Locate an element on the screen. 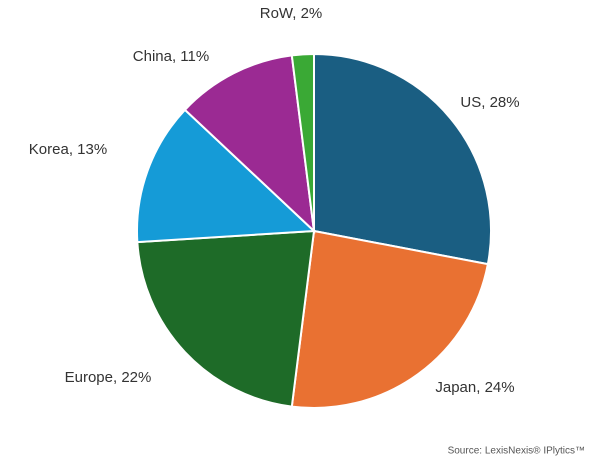  slice-label: China, 11% is located at coordinates (171, 56).